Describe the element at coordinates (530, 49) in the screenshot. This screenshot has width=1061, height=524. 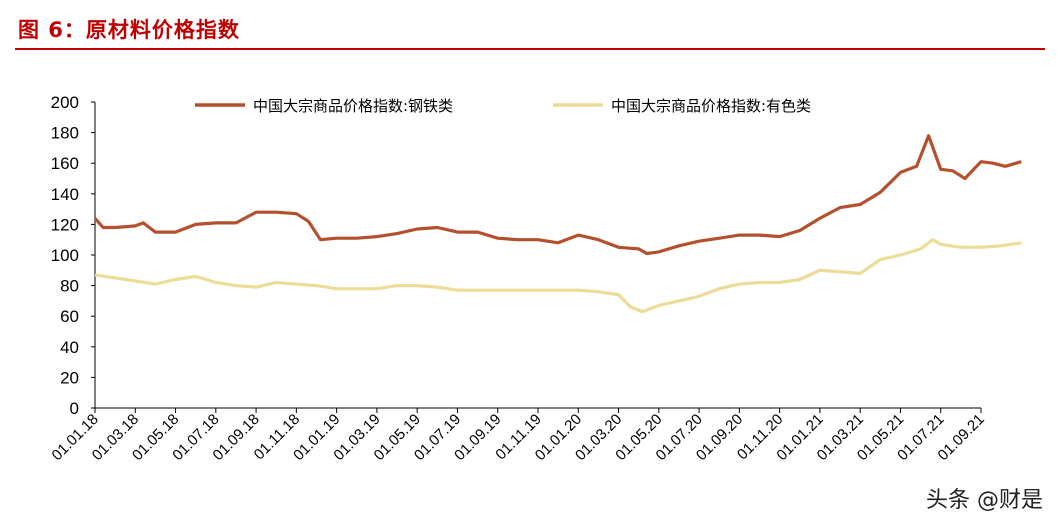
I see `title-divider` at that location.